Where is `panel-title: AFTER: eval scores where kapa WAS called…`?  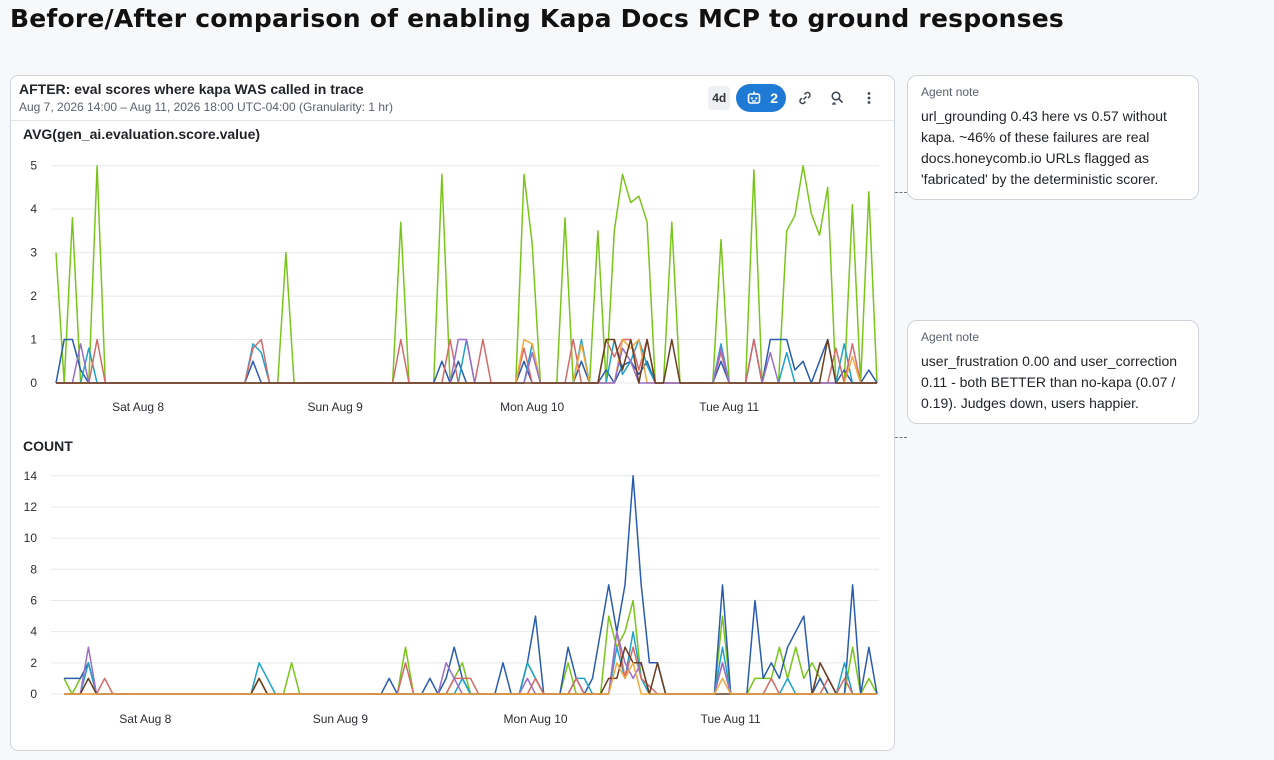 panel-title: AFTER: eval scores where kapa WAS called… is located at coordinates (191, 89).